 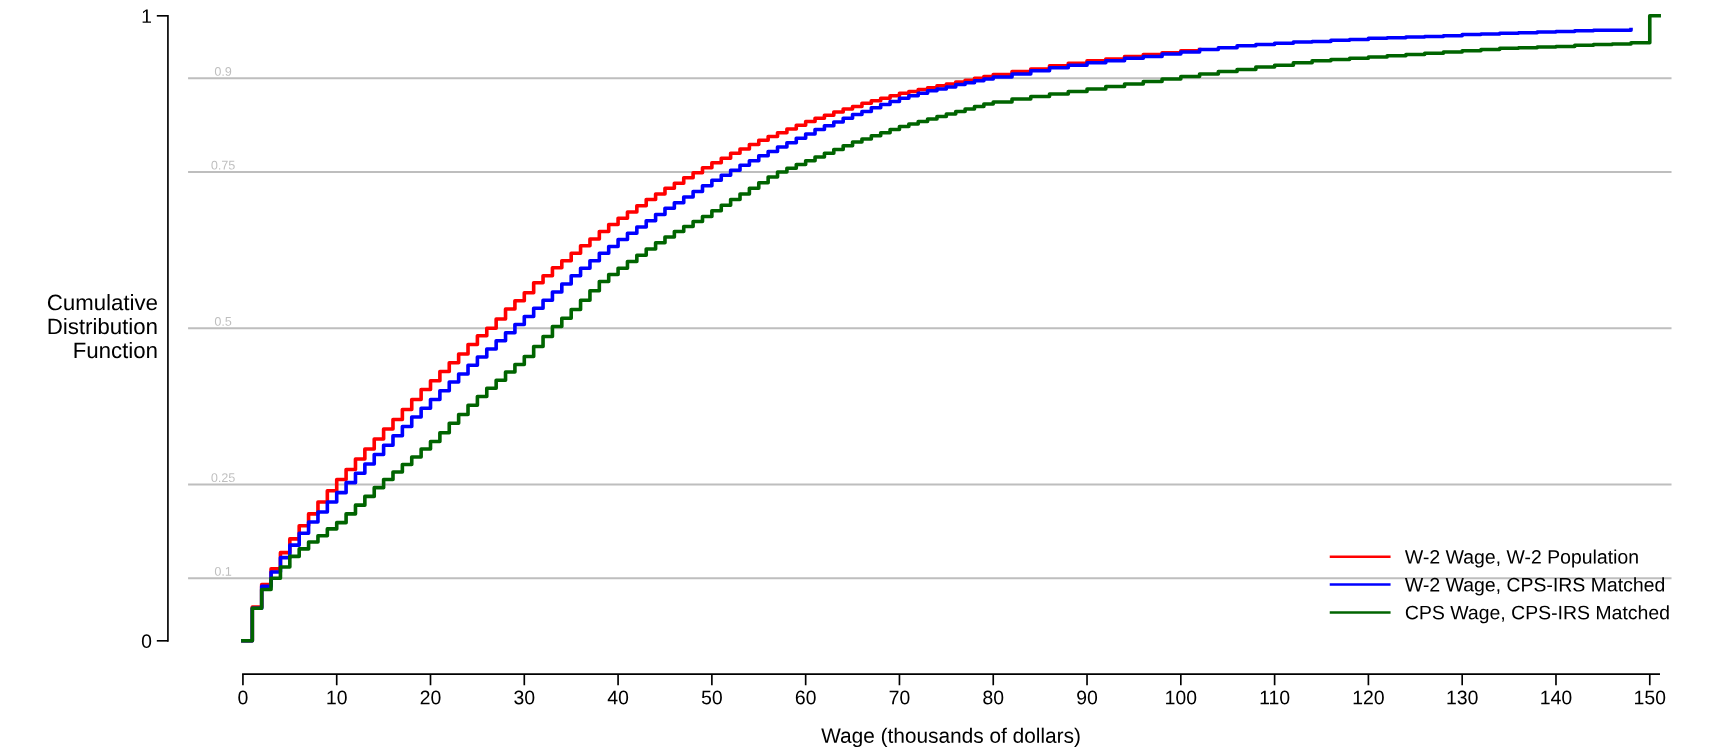 I want to click on x-tick-label: 120, so click(x=1368, y=697).